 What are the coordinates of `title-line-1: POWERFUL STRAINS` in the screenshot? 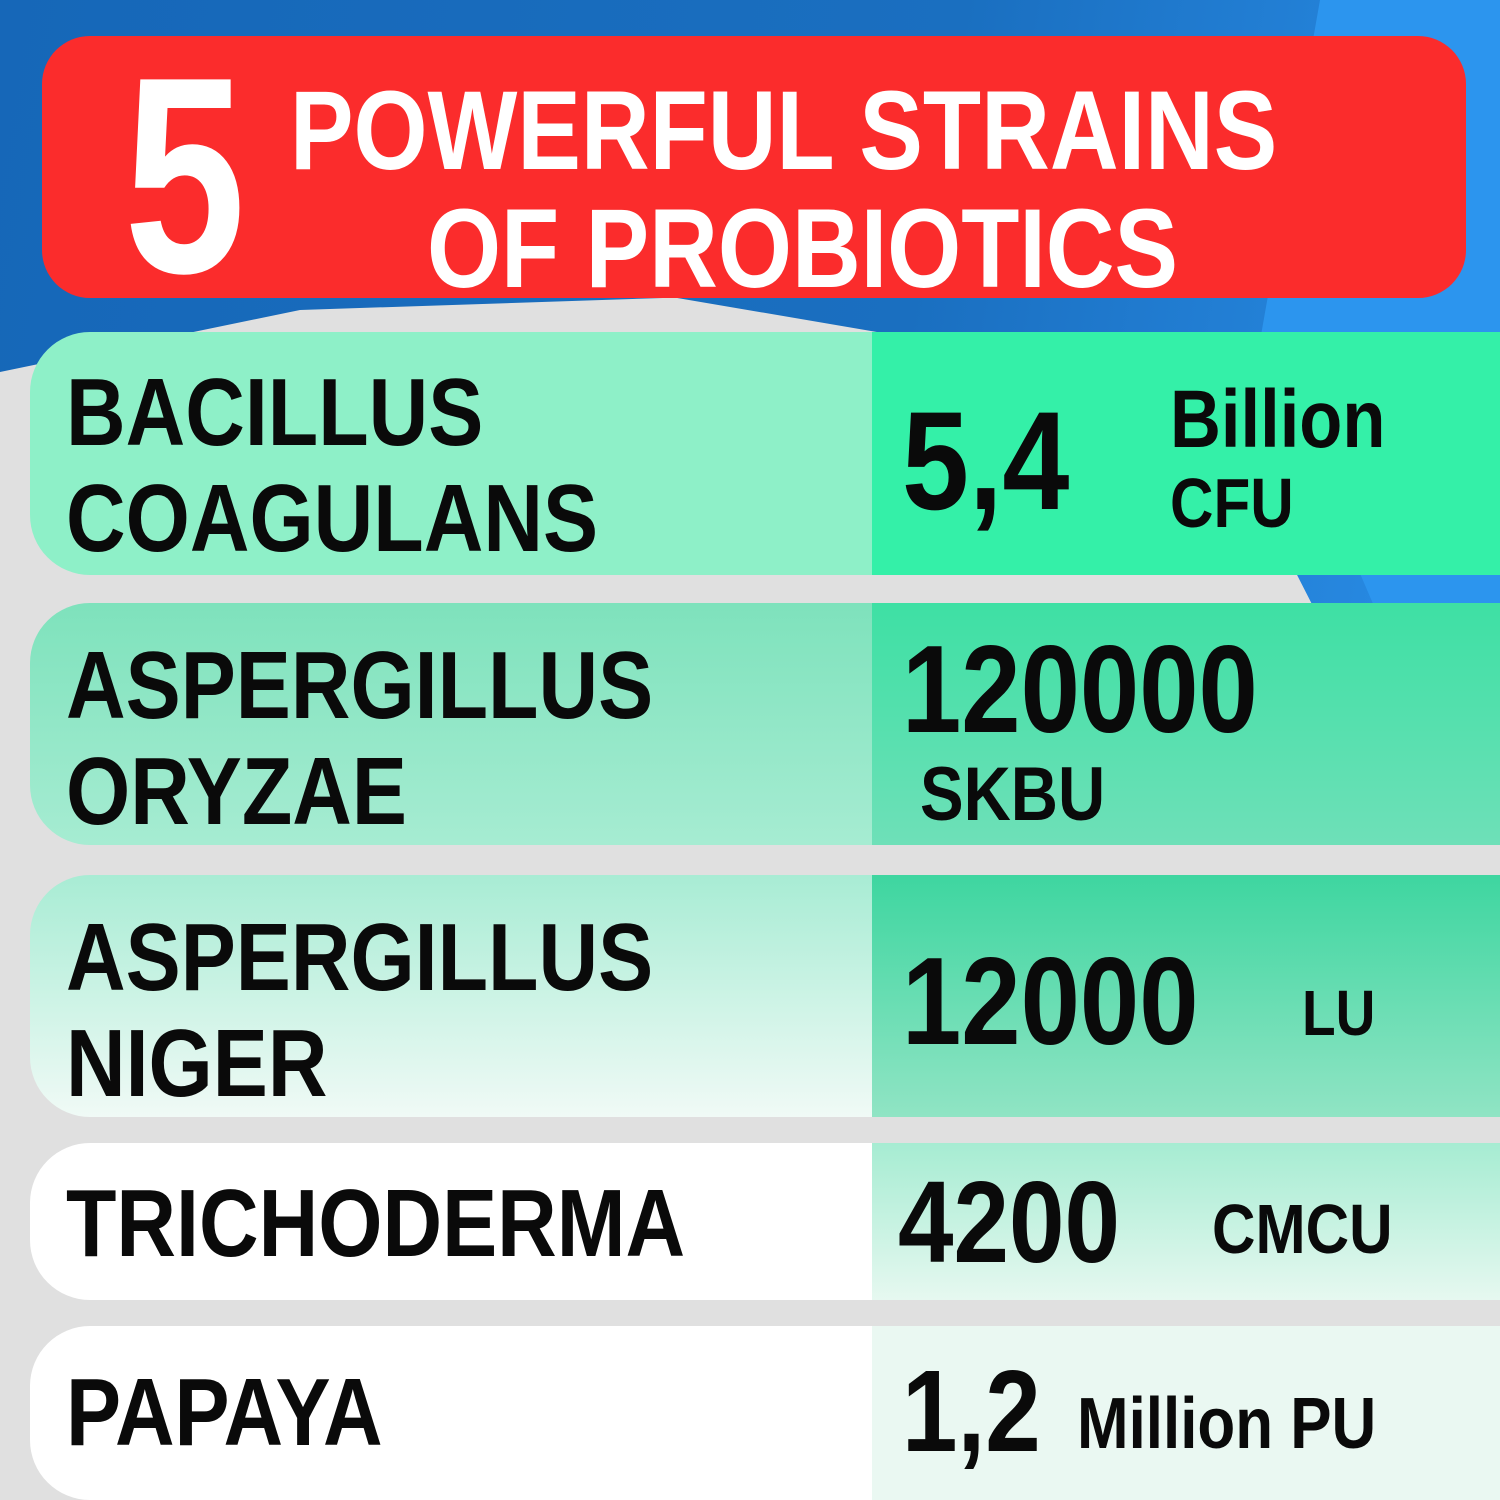 It's located at (784, 130).